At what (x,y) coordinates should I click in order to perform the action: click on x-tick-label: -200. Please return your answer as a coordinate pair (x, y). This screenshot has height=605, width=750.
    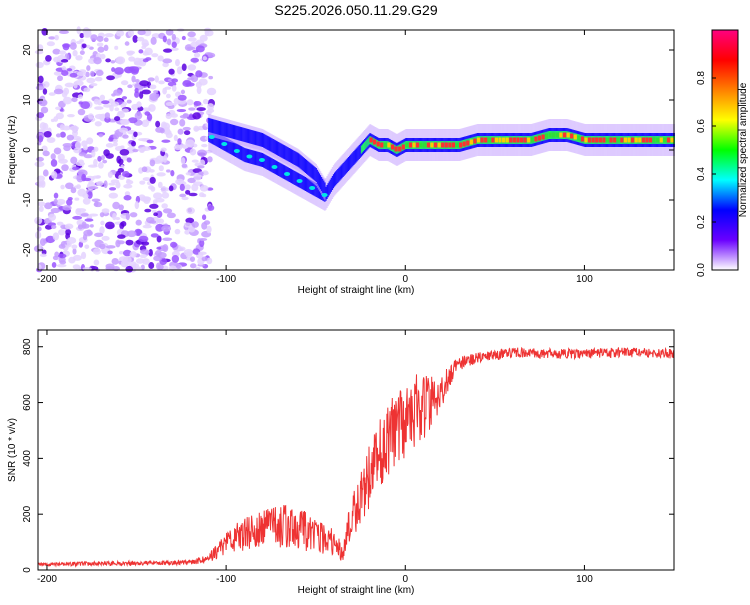
    Looking at the image, I should click on (47, 579).